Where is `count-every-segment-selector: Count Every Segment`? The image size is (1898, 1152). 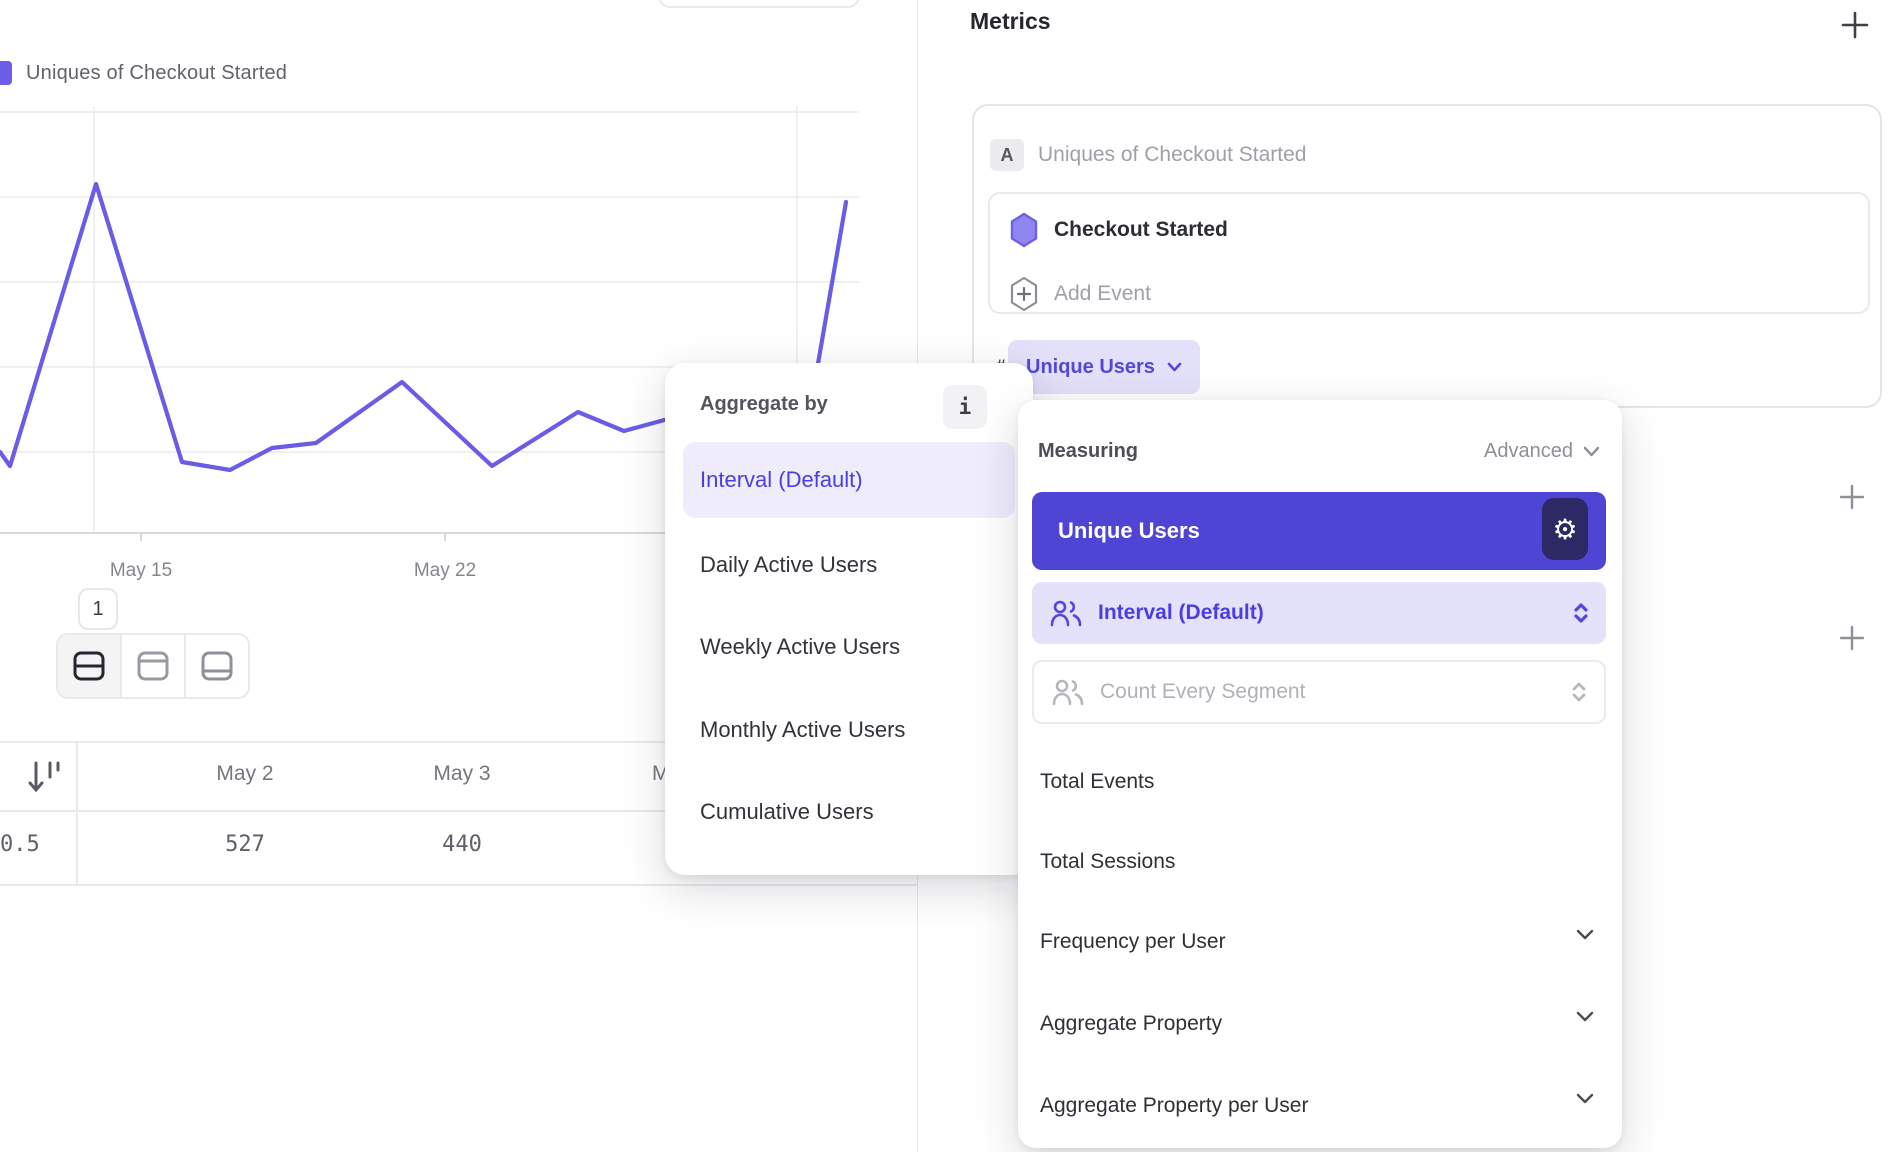
count-every-segment-selector: Count Every Segment is located at coordinates (1319, 692).